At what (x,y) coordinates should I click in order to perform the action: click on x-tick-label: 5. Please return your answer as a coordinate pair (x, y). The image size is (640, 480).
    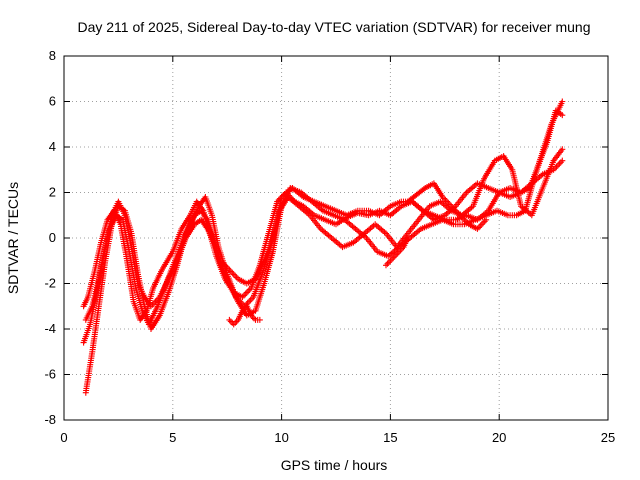
    Looking at the image, I should click on (172, 437).